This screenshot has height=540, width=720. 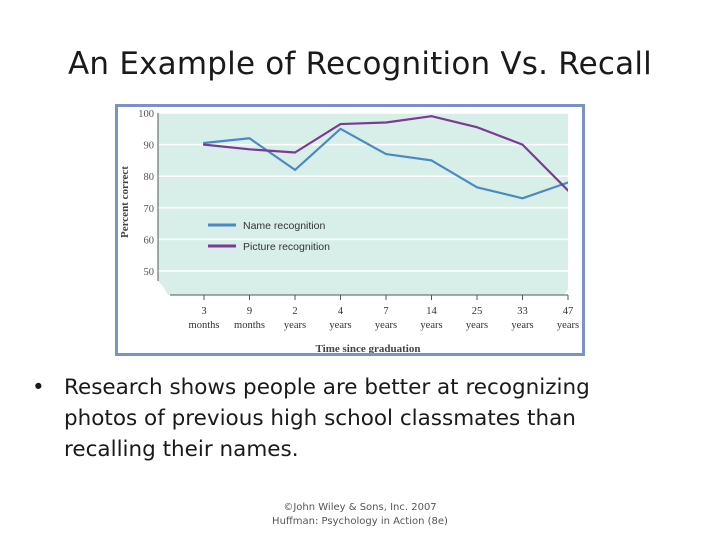 What do you see at coordinates (146, 114) in the screenshot?
I see `y-tick-label: 100` at bounding box center [146, 114].